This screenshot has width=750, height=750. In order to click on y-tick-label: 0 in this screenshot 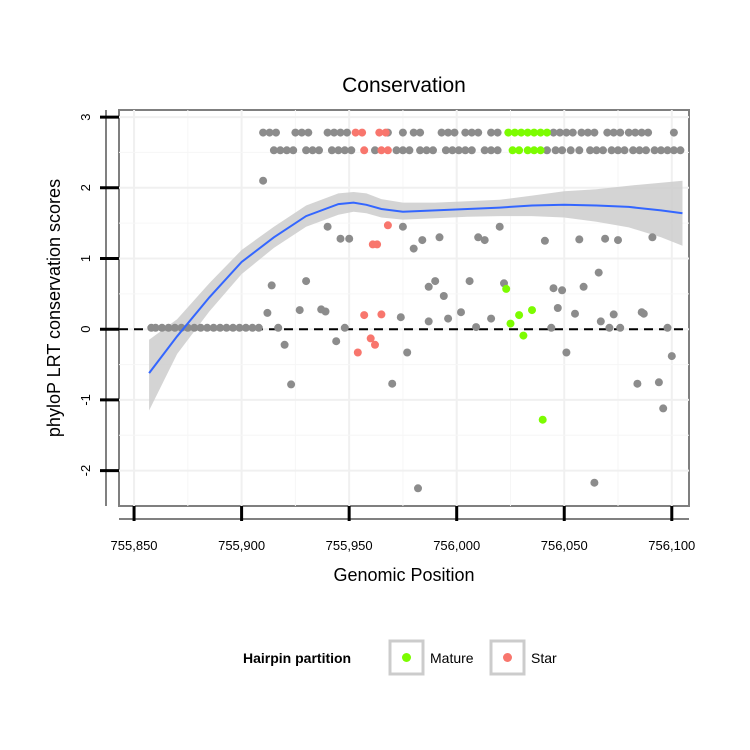, I will do `click(85, 329)`.